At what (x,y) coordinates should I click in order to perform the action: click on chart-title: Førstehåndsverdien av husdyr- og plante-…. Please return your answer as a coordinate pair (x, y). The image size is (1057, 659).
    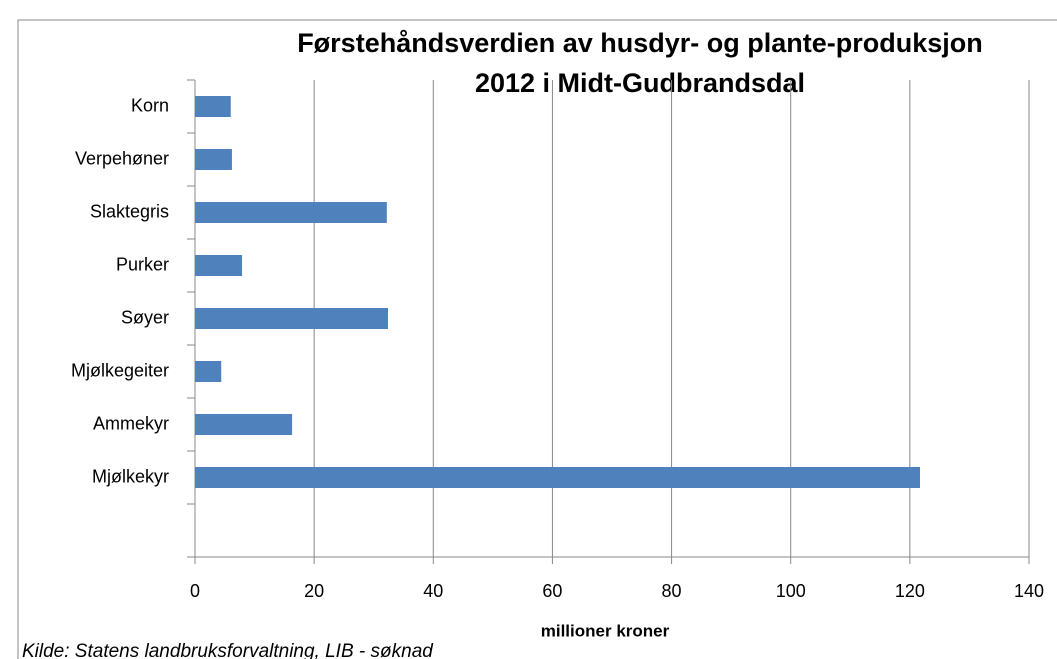
    Looking at the image, I should click on (640, 43).